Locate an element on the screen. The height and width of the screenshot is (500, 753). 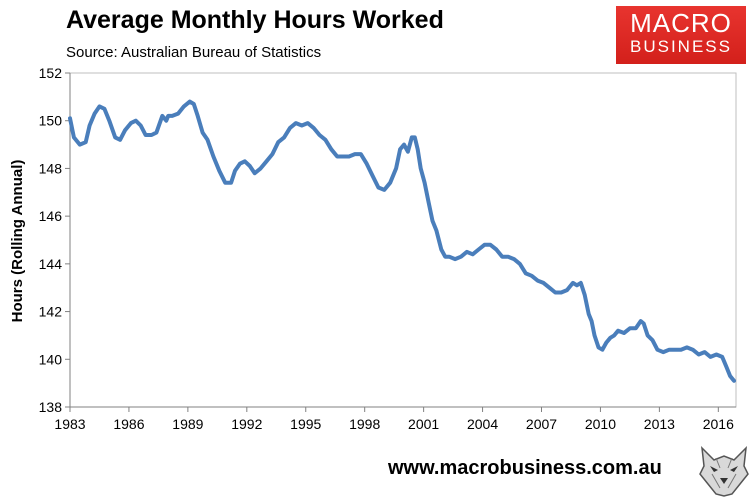
x-tick-label: 2001 is located at coordinates (423, 424).